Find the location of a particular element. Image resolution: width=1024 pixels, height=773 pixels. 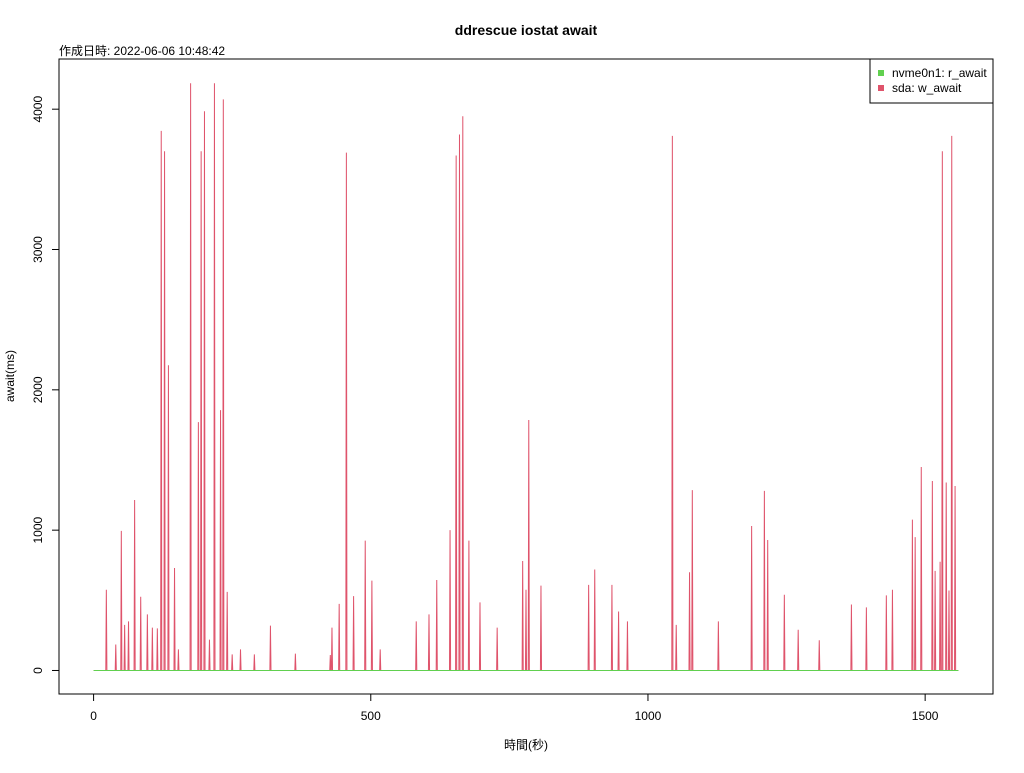

legend-box is located at coordinates (931, 81).